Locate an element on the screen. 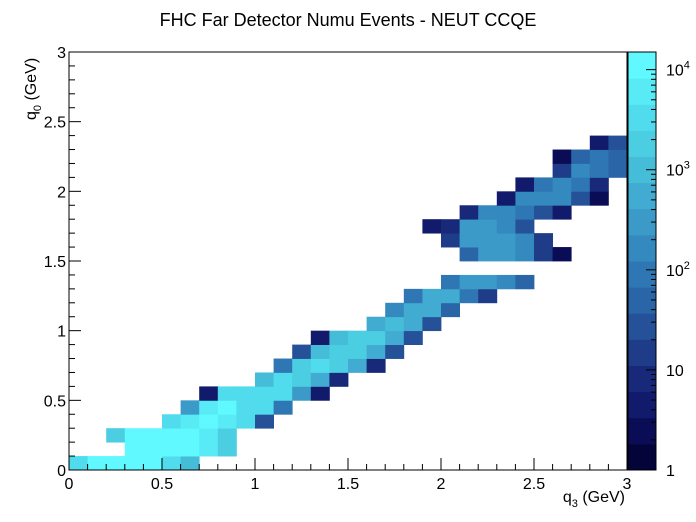 Image resolution: width=696 pixels, height=522 pixels. y-tick-label: 3 is located at coordinates (61, 53).